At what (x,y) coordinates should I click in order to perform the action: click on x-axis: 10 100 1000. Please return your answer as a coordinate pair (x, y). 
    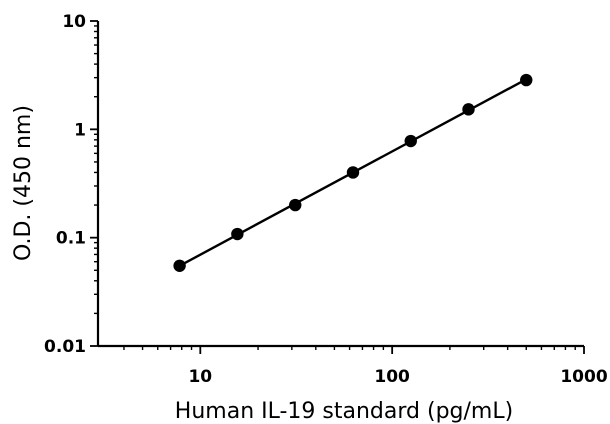
    Looking at the image, I should click on (353, 365).